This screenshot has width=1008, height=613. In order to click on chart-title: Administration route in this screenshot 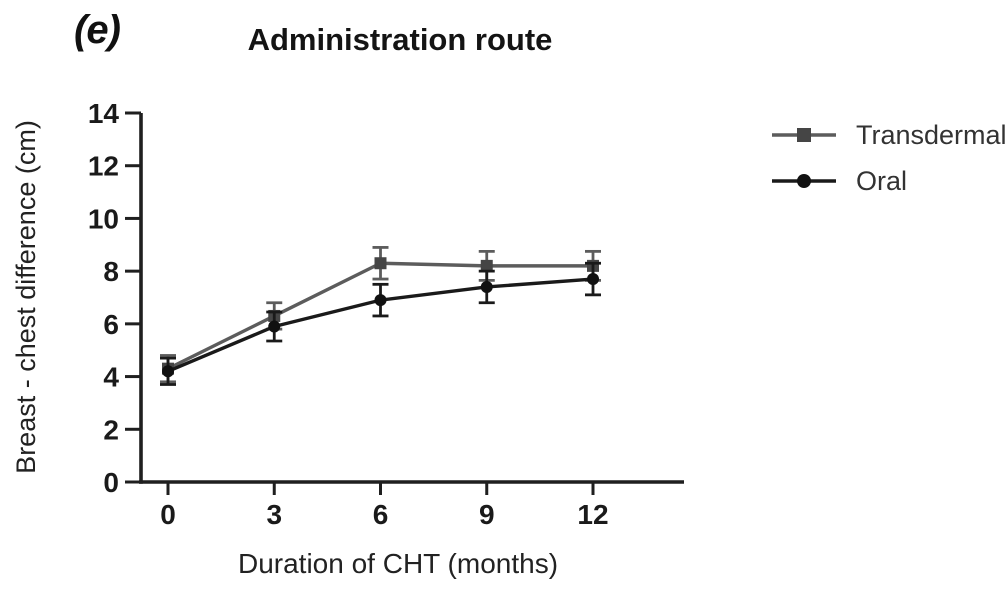, I will do `click(400, 39)`.